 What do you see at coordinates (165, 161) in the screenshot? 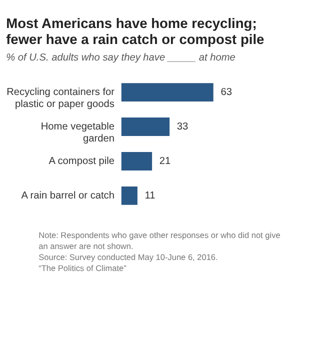
I see `data-label: 21` at bounding box center [165, 161].